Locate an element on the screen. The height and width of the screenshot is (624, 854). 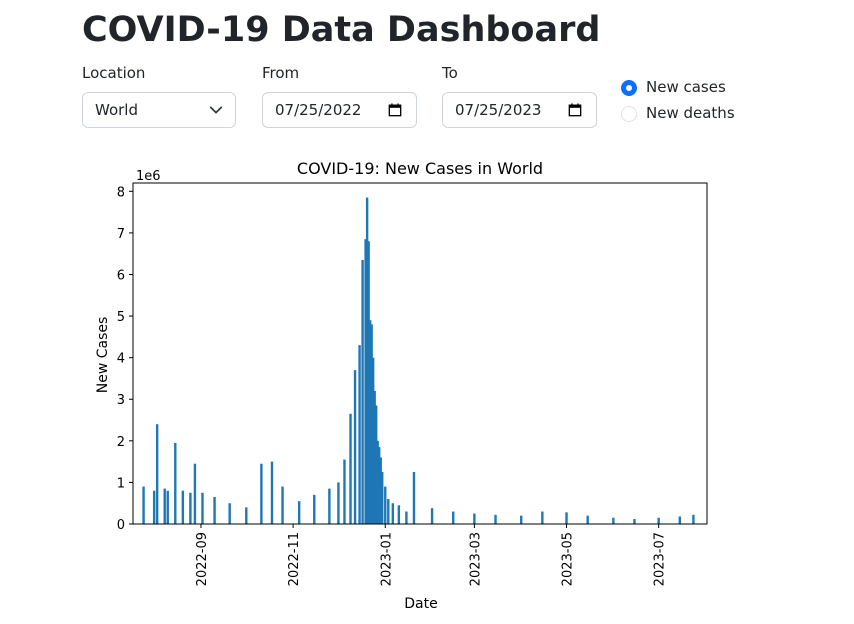
to-label: To is located at coordinates (450, 73).